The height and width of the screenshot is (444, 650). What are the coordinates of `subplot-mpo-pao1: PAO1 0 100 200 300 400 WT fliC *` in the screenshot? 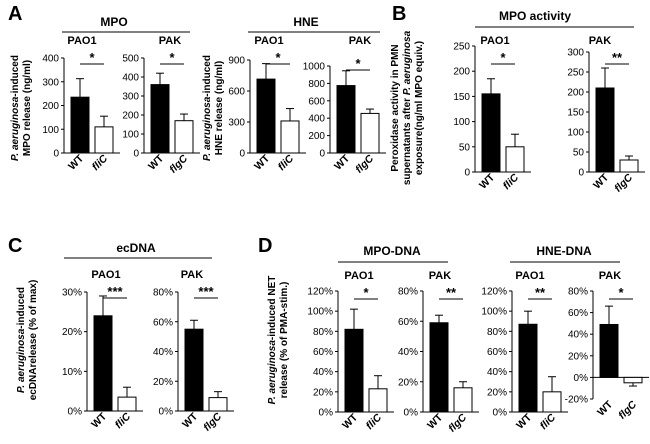 It's located at (81, 104).